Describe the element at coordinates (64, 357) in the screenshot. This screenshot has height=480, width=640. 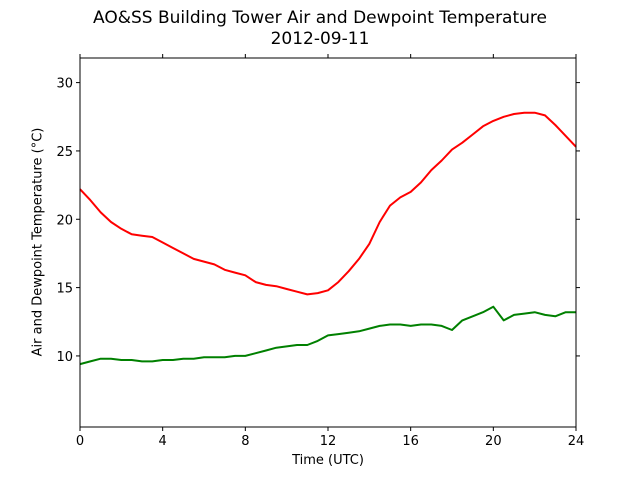
I see `y-tick-label: 10` at that location.